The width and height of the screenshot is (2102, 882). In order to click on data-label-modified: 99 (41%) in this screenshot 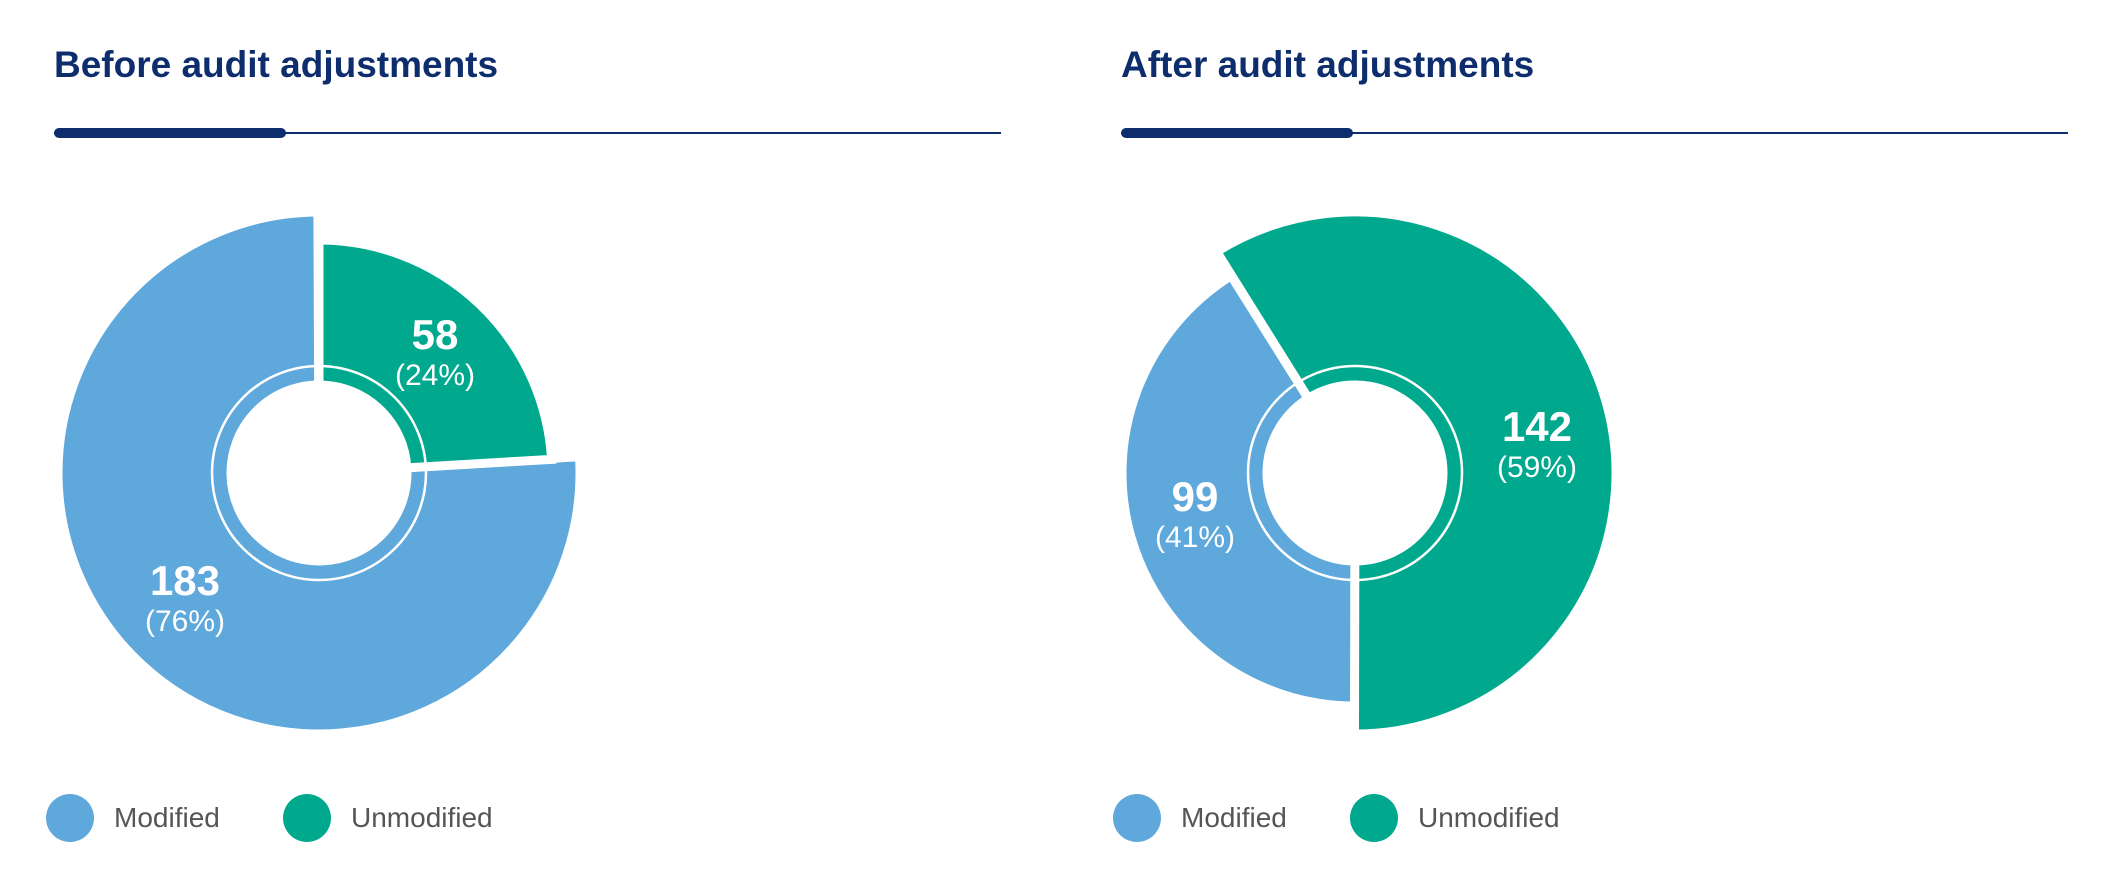, I will do `click(1195, 515)`.